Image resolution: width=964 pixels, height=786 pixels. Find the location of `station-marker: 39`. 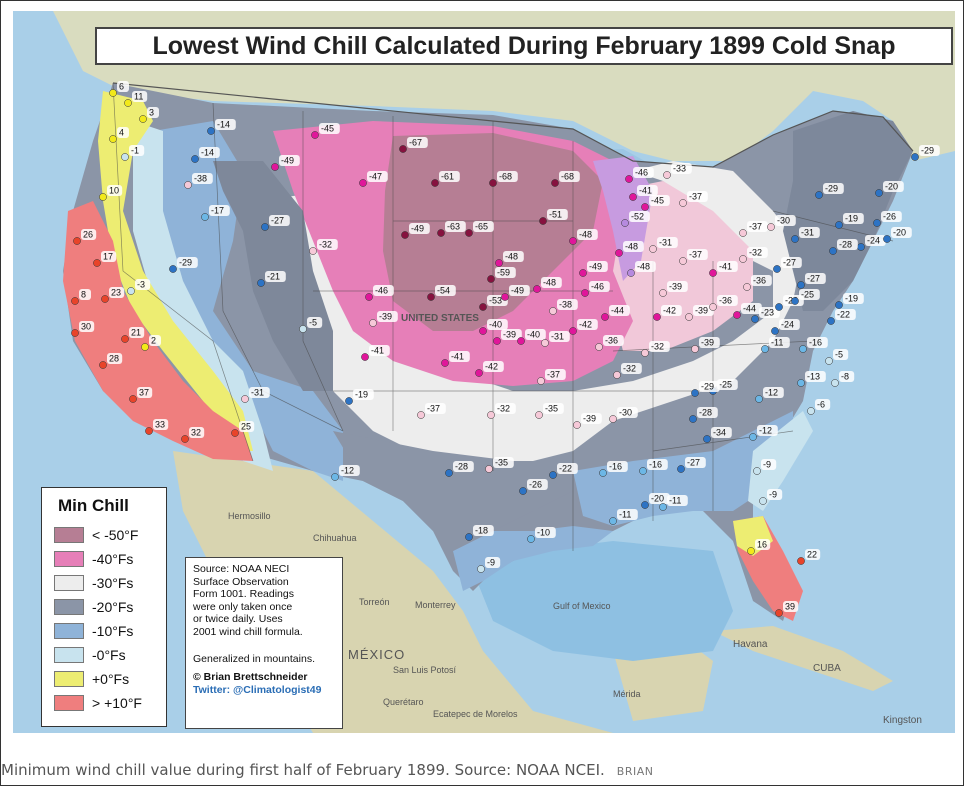

station-marker: 39 is located at coordinates (787, 609).